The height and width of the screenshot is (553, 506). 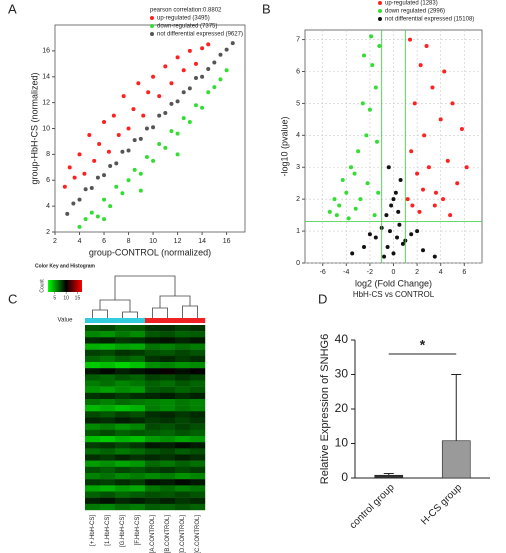 What do you see at coordinates (394, 294) in the screenshot?
I see `subtitle: HbH-CS vs CONTROL` at bounding box center [394, 294].